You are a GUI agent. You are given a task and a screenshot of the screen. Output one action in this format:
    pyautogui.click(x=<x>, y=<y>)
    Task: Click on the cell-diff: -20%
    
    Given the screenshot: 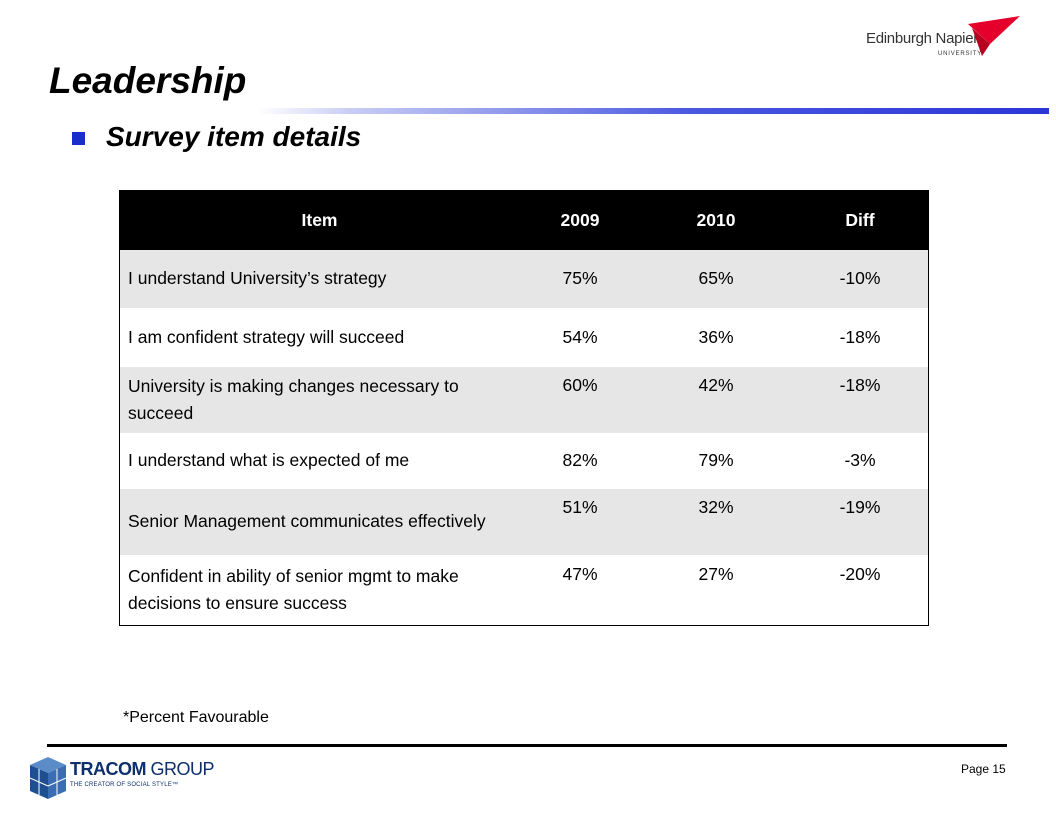 What is the action you would take?
    pyautogui.click(x=860, y=590)
    